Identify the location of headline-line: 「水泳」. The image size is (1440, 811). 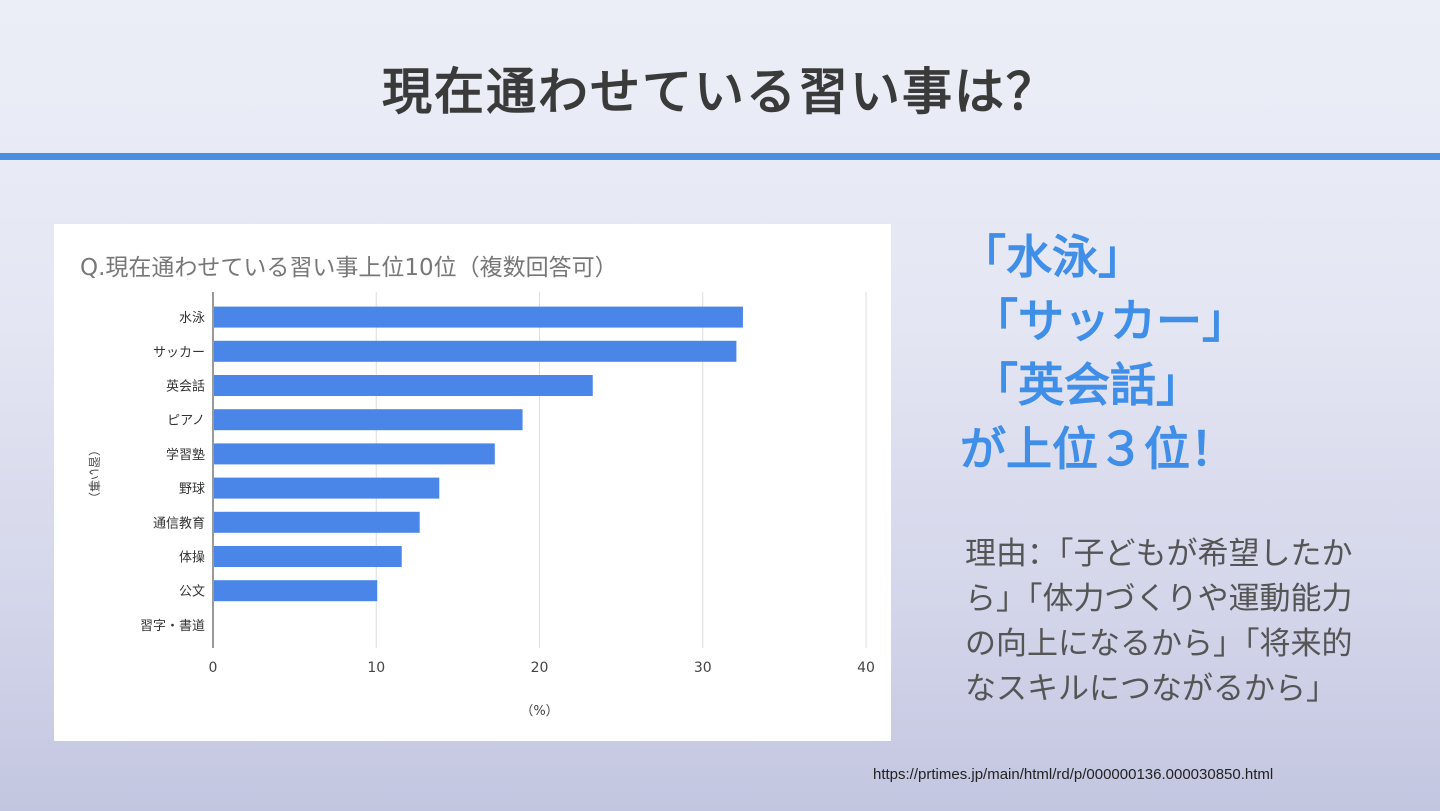
(1052, 257).